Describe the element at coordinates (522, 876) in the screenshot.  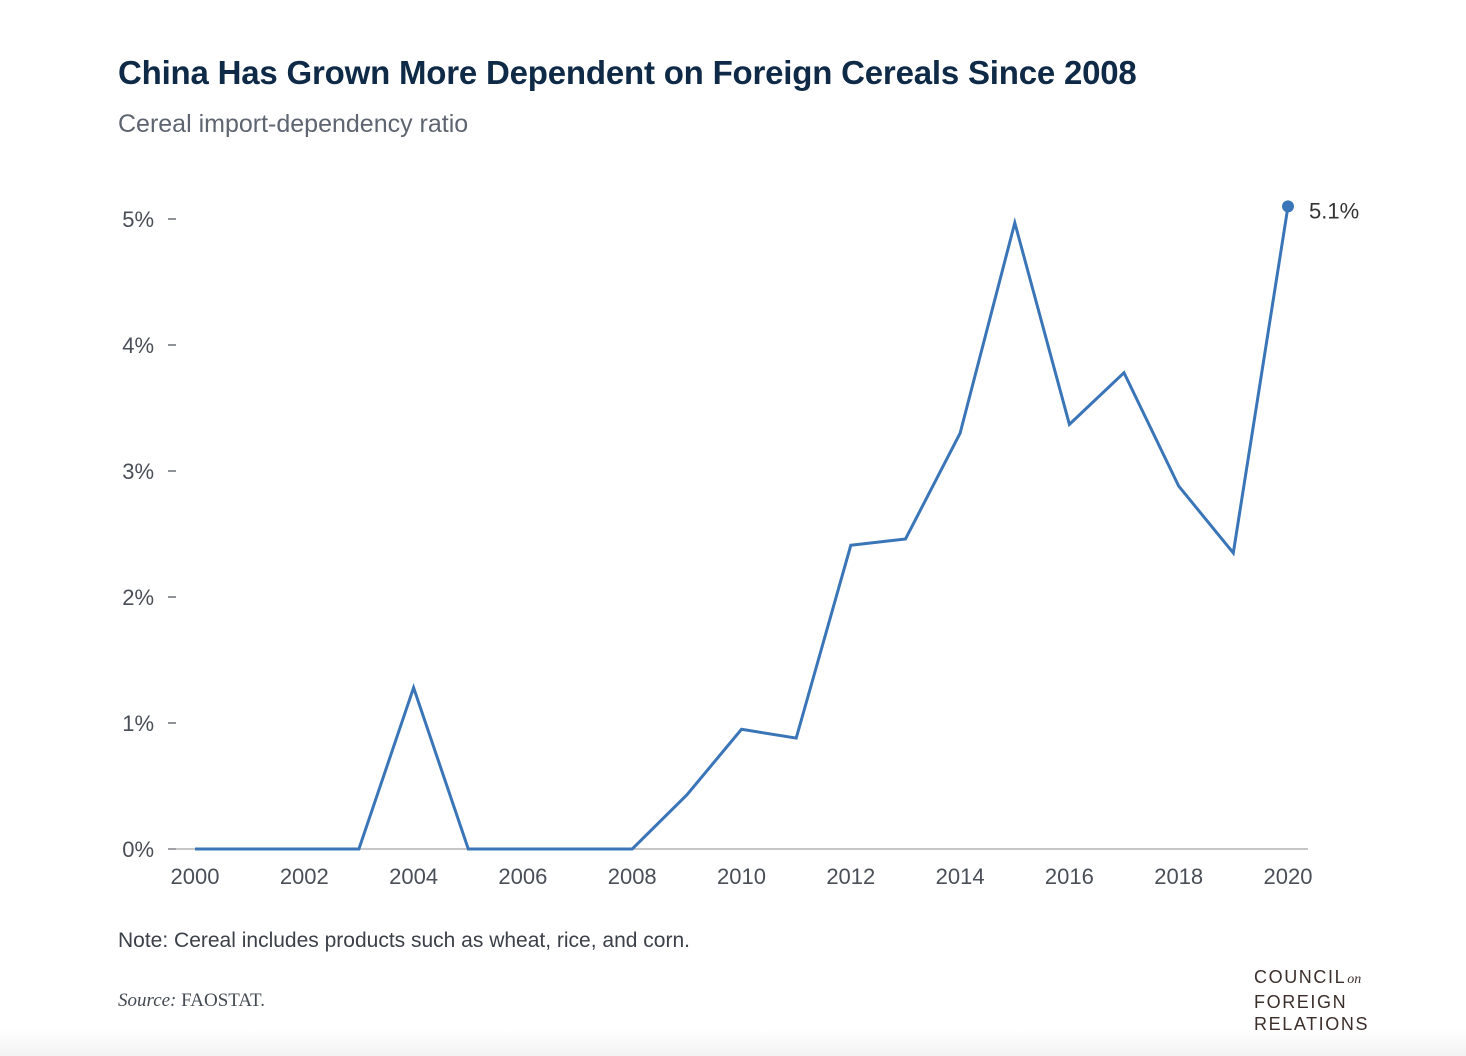
I see `x-tick-label: 2006` at that location.